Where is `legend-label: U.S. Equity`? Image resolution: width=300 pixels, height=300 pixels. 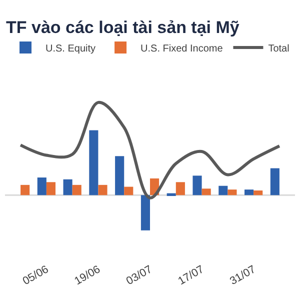 legend-label: U.S. Equity is located at coordinates (71, 48).